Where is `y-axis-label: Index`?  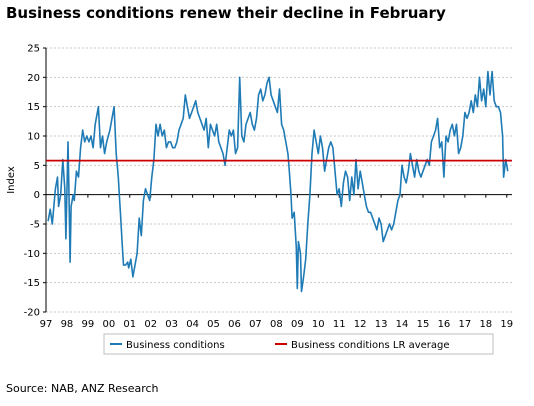 y-axis-label: Index is located at coordinates (11, 180).